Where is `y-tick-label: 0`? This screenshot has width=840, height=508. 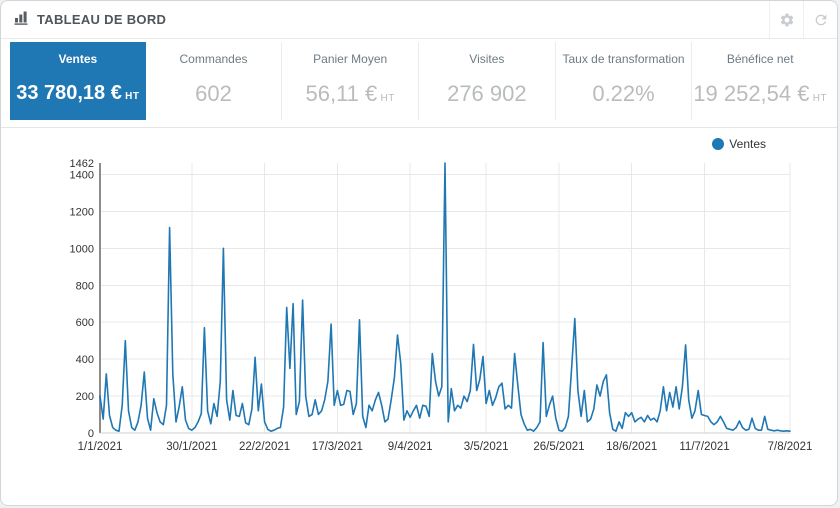
y-tick-label: 0 is located at coordinates (91, 434).